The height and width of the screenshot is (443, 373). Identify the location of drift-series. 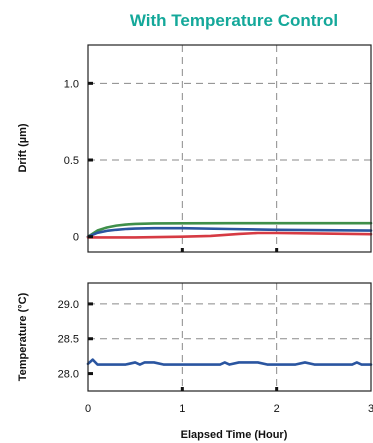
(229, 230).